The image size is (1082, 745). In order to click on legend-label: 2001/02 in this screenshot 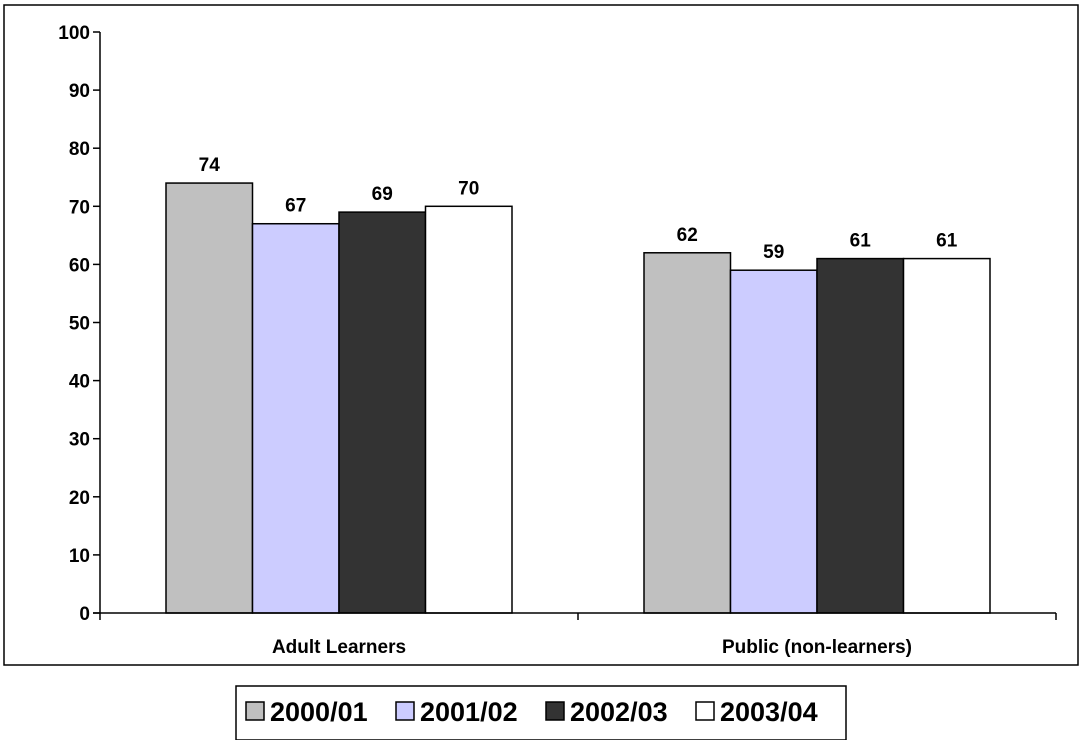, I will do `click(469, 712)`.